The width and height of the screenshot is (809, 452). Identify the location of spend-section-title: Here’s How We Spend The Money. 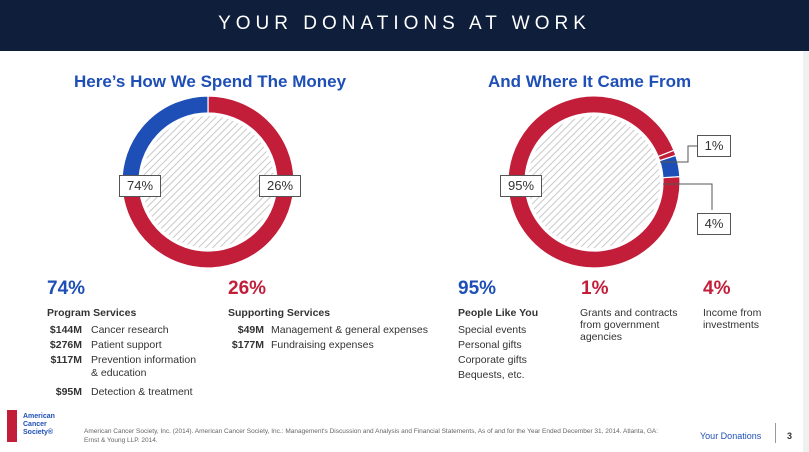
(210, 81).